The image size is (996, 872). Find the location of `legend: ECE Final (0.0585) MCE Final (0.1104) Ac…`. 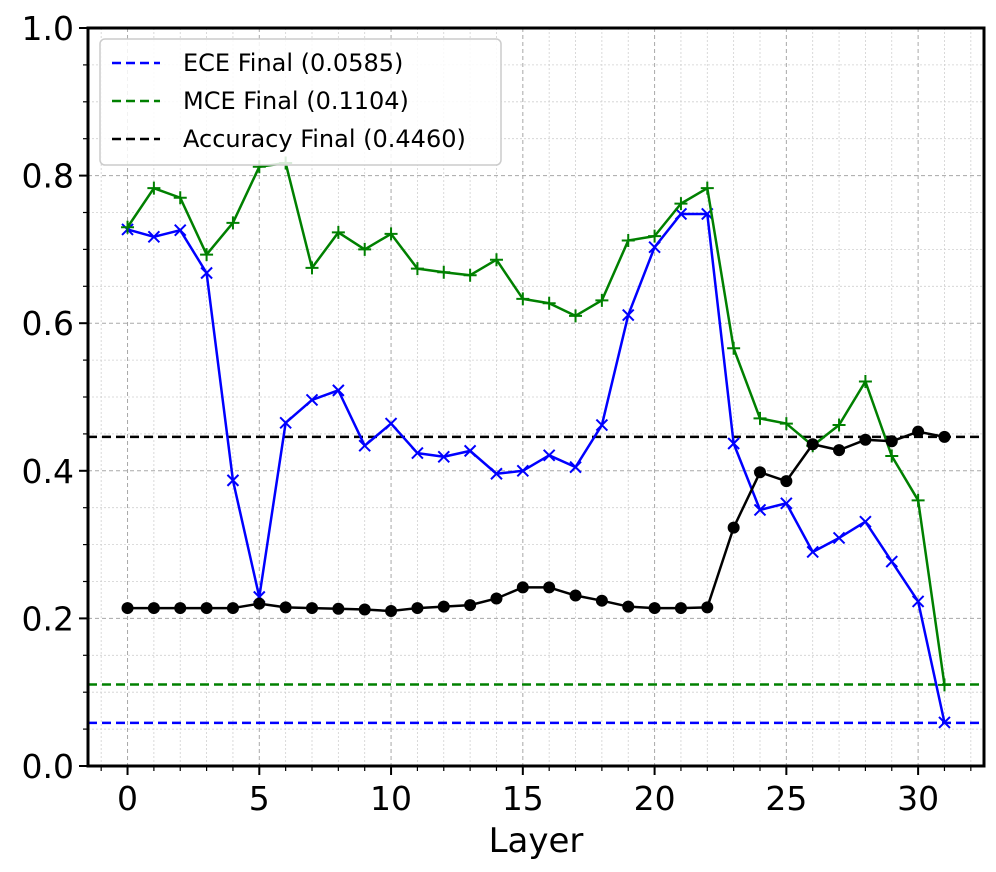

legend: ECE Final (0.0585) MCE Final (0.1104) Ac… is located at coordinates (300, 102).